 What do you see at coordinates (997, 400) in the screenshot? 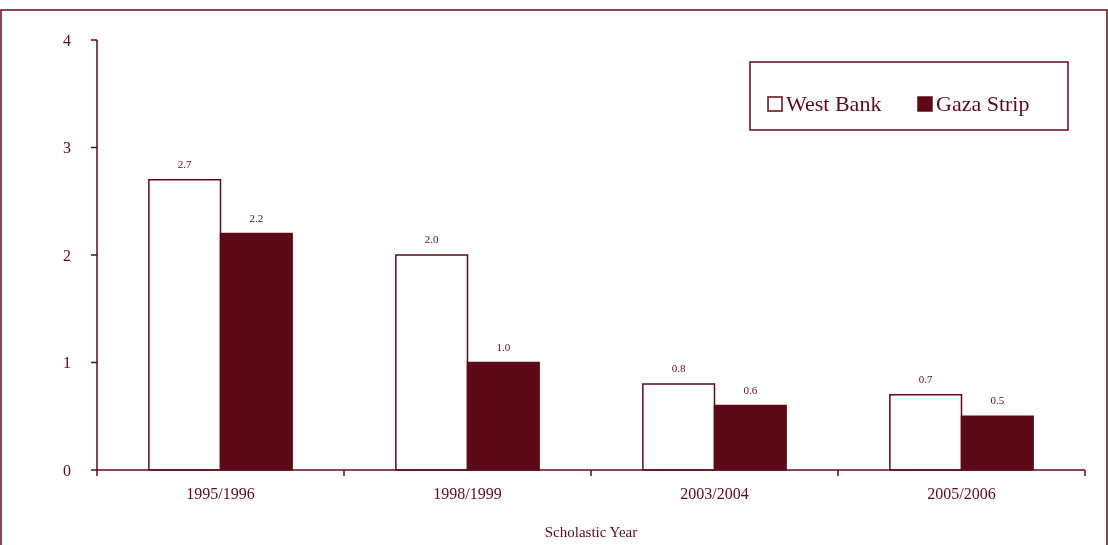
I see `data-label: 0.5` at bounding box center [997, 400].